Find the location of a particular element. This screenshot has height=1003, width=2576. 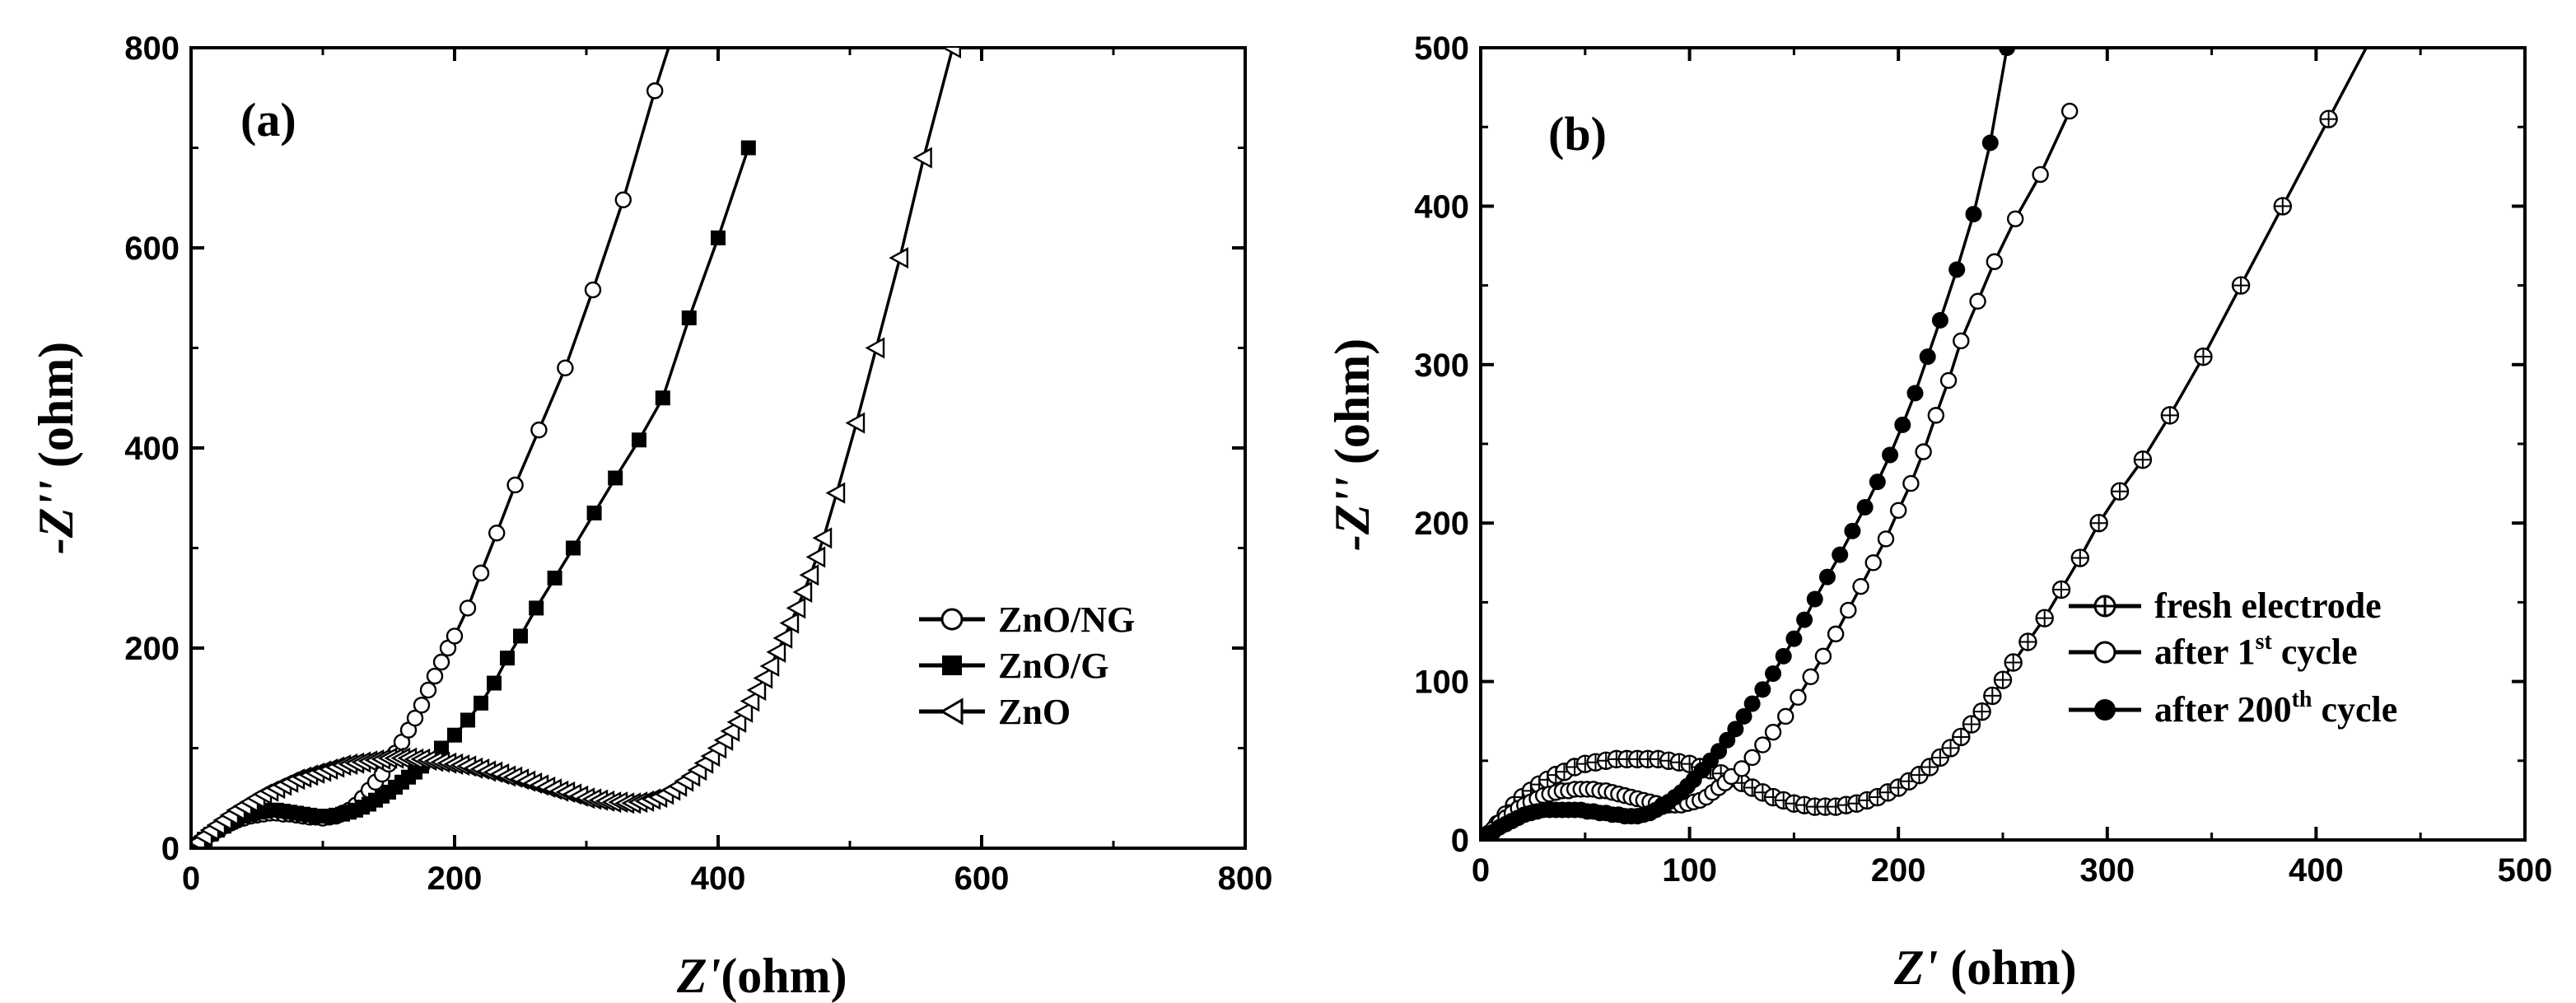

y-tick-label-1-5: 500 is located at coordinates (1441, 48).